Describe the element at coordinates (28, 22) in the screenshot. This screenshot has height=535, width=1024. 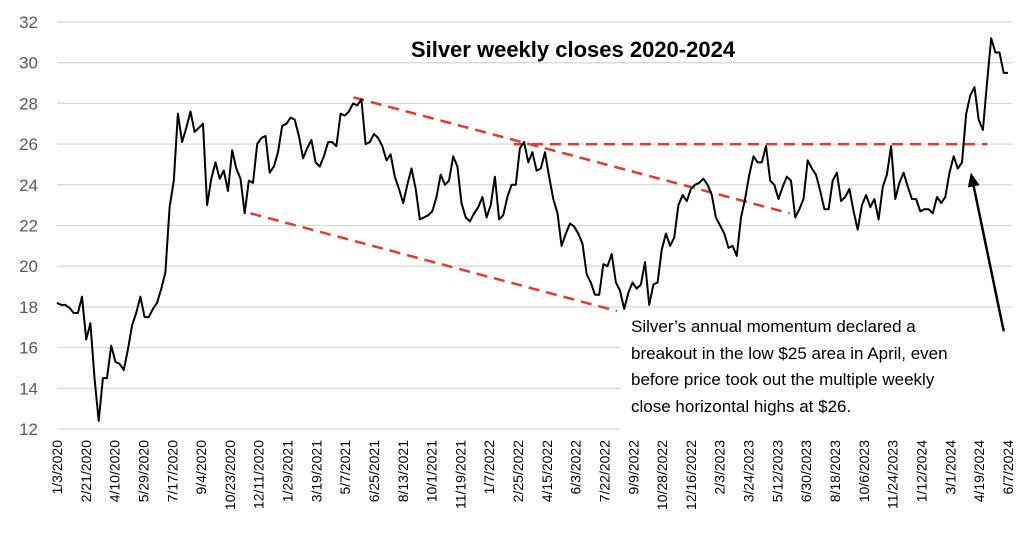
I see `y-tick-label: 32` at that location.